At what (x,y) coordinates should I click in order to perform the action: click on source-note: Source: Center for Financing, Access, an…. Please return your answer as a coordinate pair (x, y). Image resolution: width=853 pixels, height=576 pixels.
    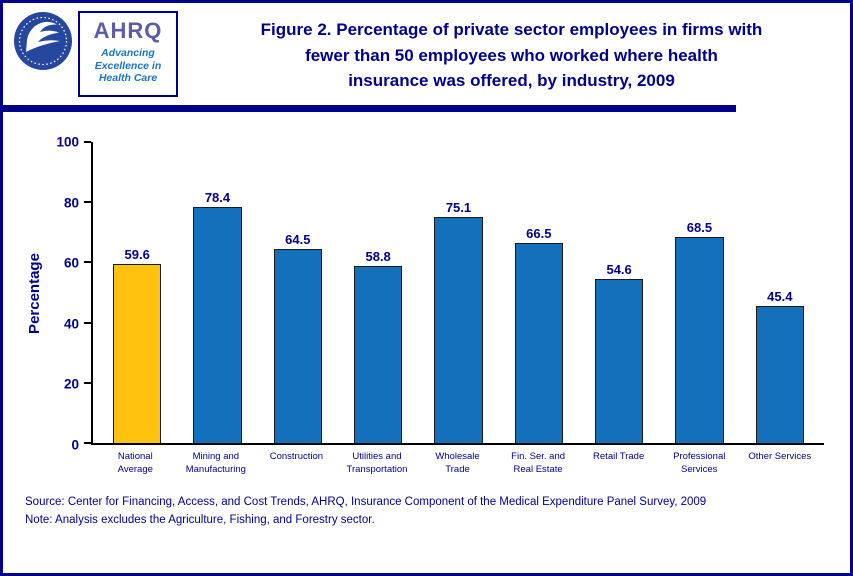
    Looking at the image, I should click on (366, 501).